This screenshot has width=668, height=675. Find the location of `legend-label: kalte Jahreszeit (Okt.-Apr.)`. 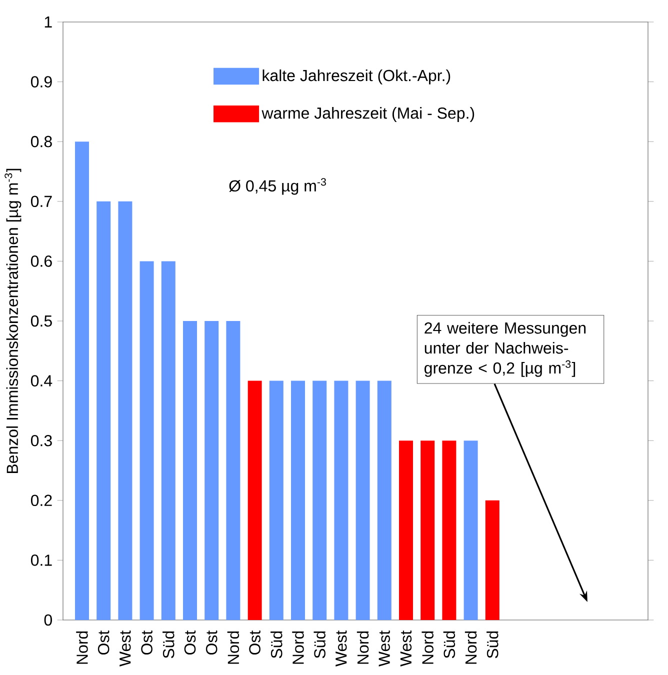

legend-label: kalte Jahreszeit (Okt.-Apr.) is located at coordinates (356, 76).